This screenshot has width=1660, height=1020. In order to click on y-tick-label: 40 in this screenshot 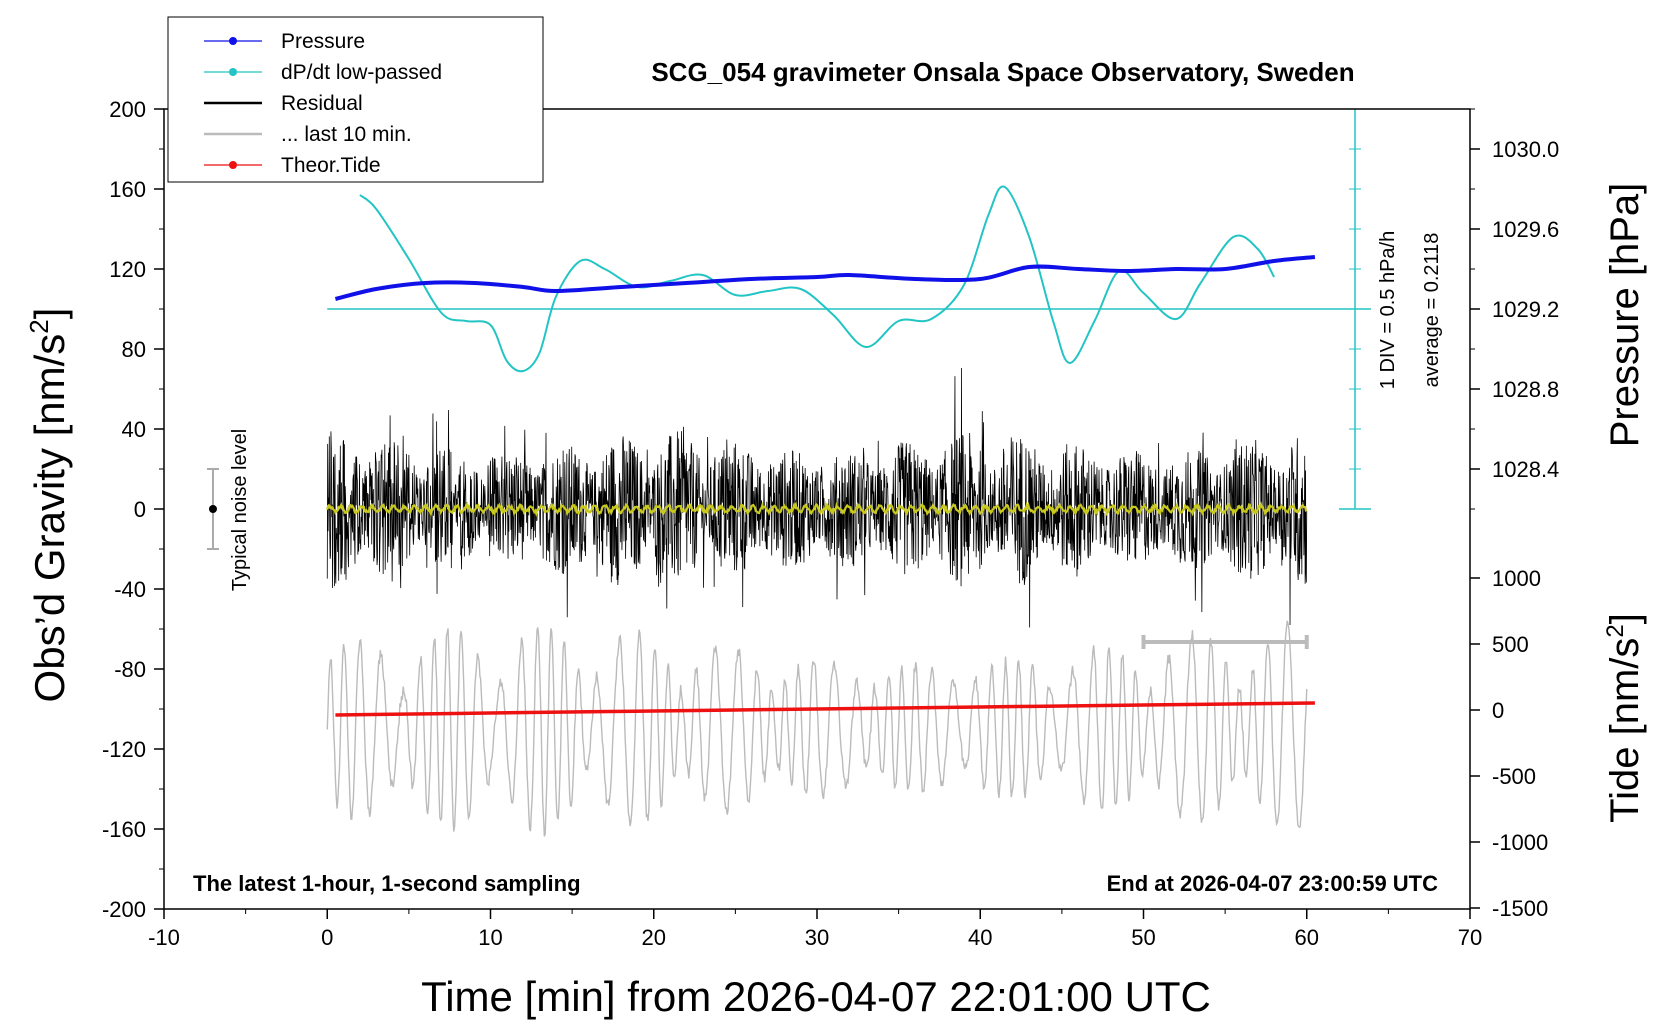, I will do `click(134, 429)`.